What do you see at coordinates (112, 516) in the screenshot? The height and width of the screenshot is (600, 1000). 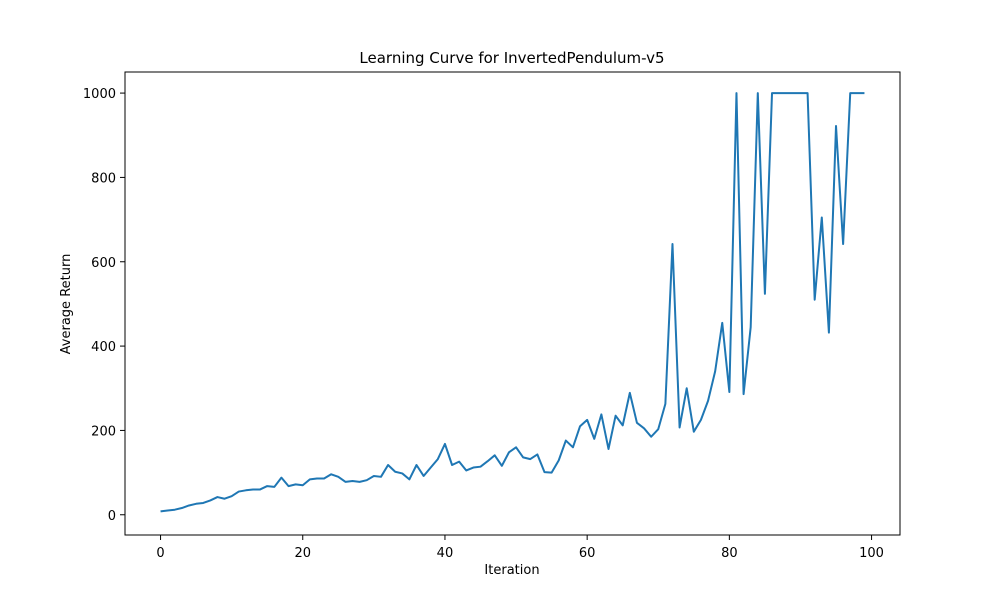 I see `y-tick-label: 0` at bounding box center [112, 516].